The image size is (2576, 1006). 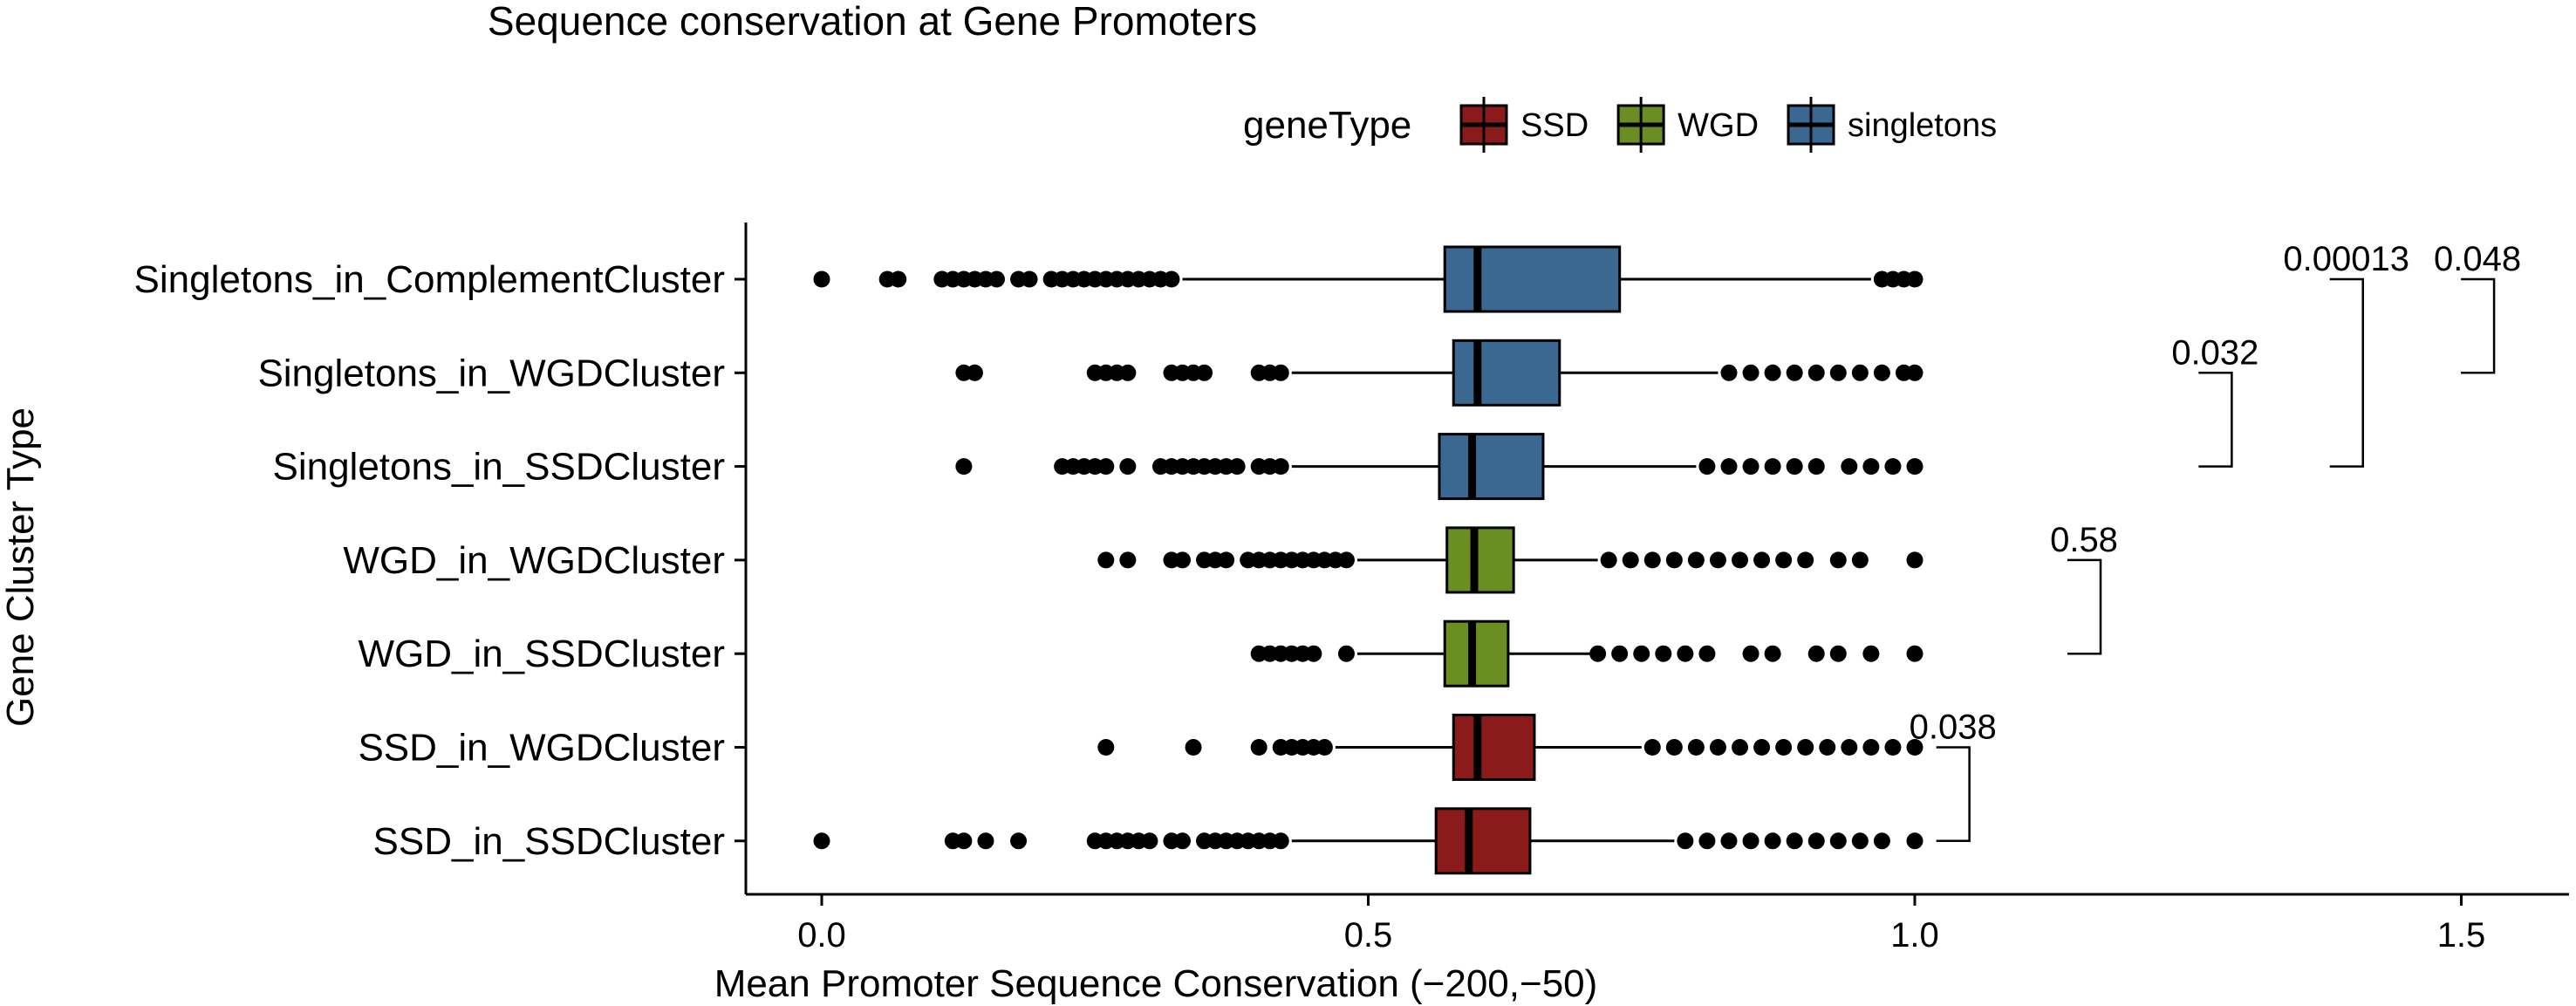 I want to click on significance-bracket: 0.00013, so click(x=2346, y=354).